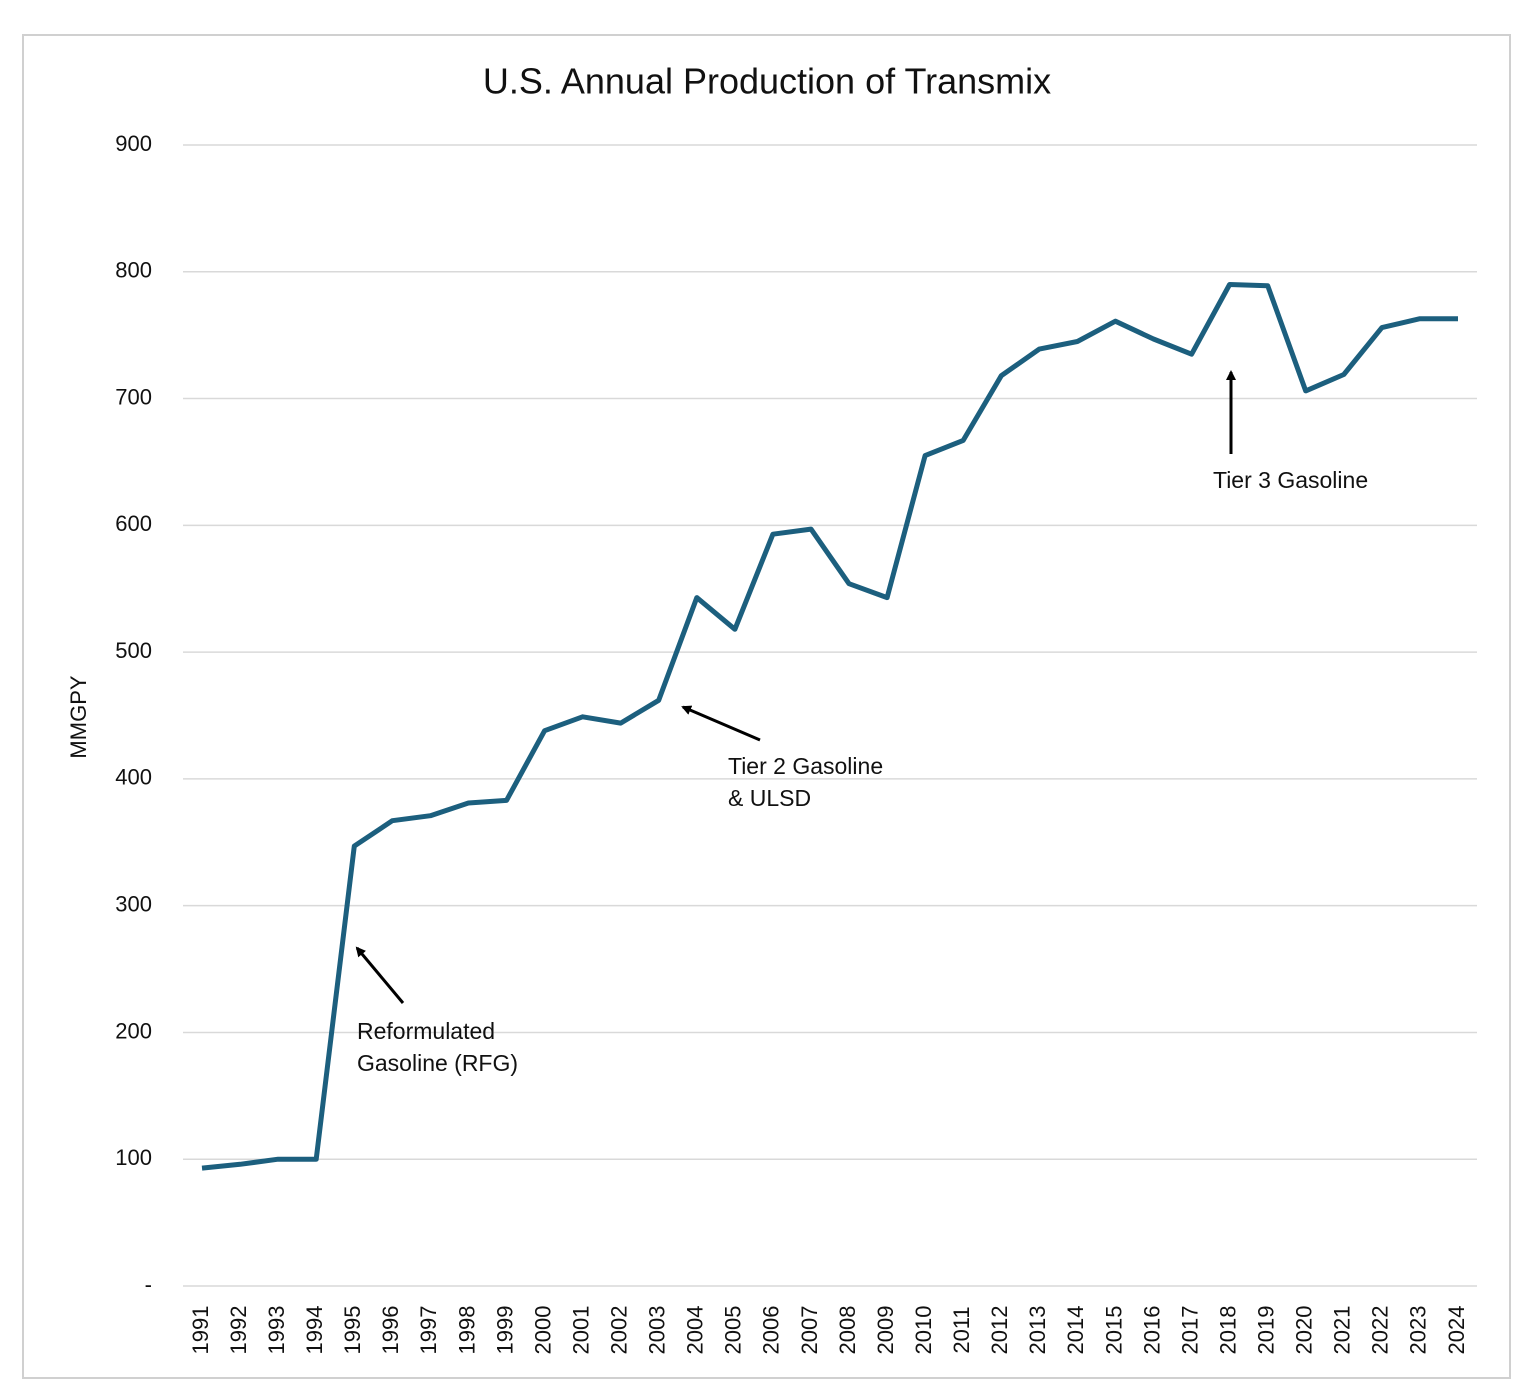 The width and height of the screenshot is (1536, 1394). Describe the element at coordinates (133, 650) in the screenshot. I see `y-tick-label: 500` at that location.